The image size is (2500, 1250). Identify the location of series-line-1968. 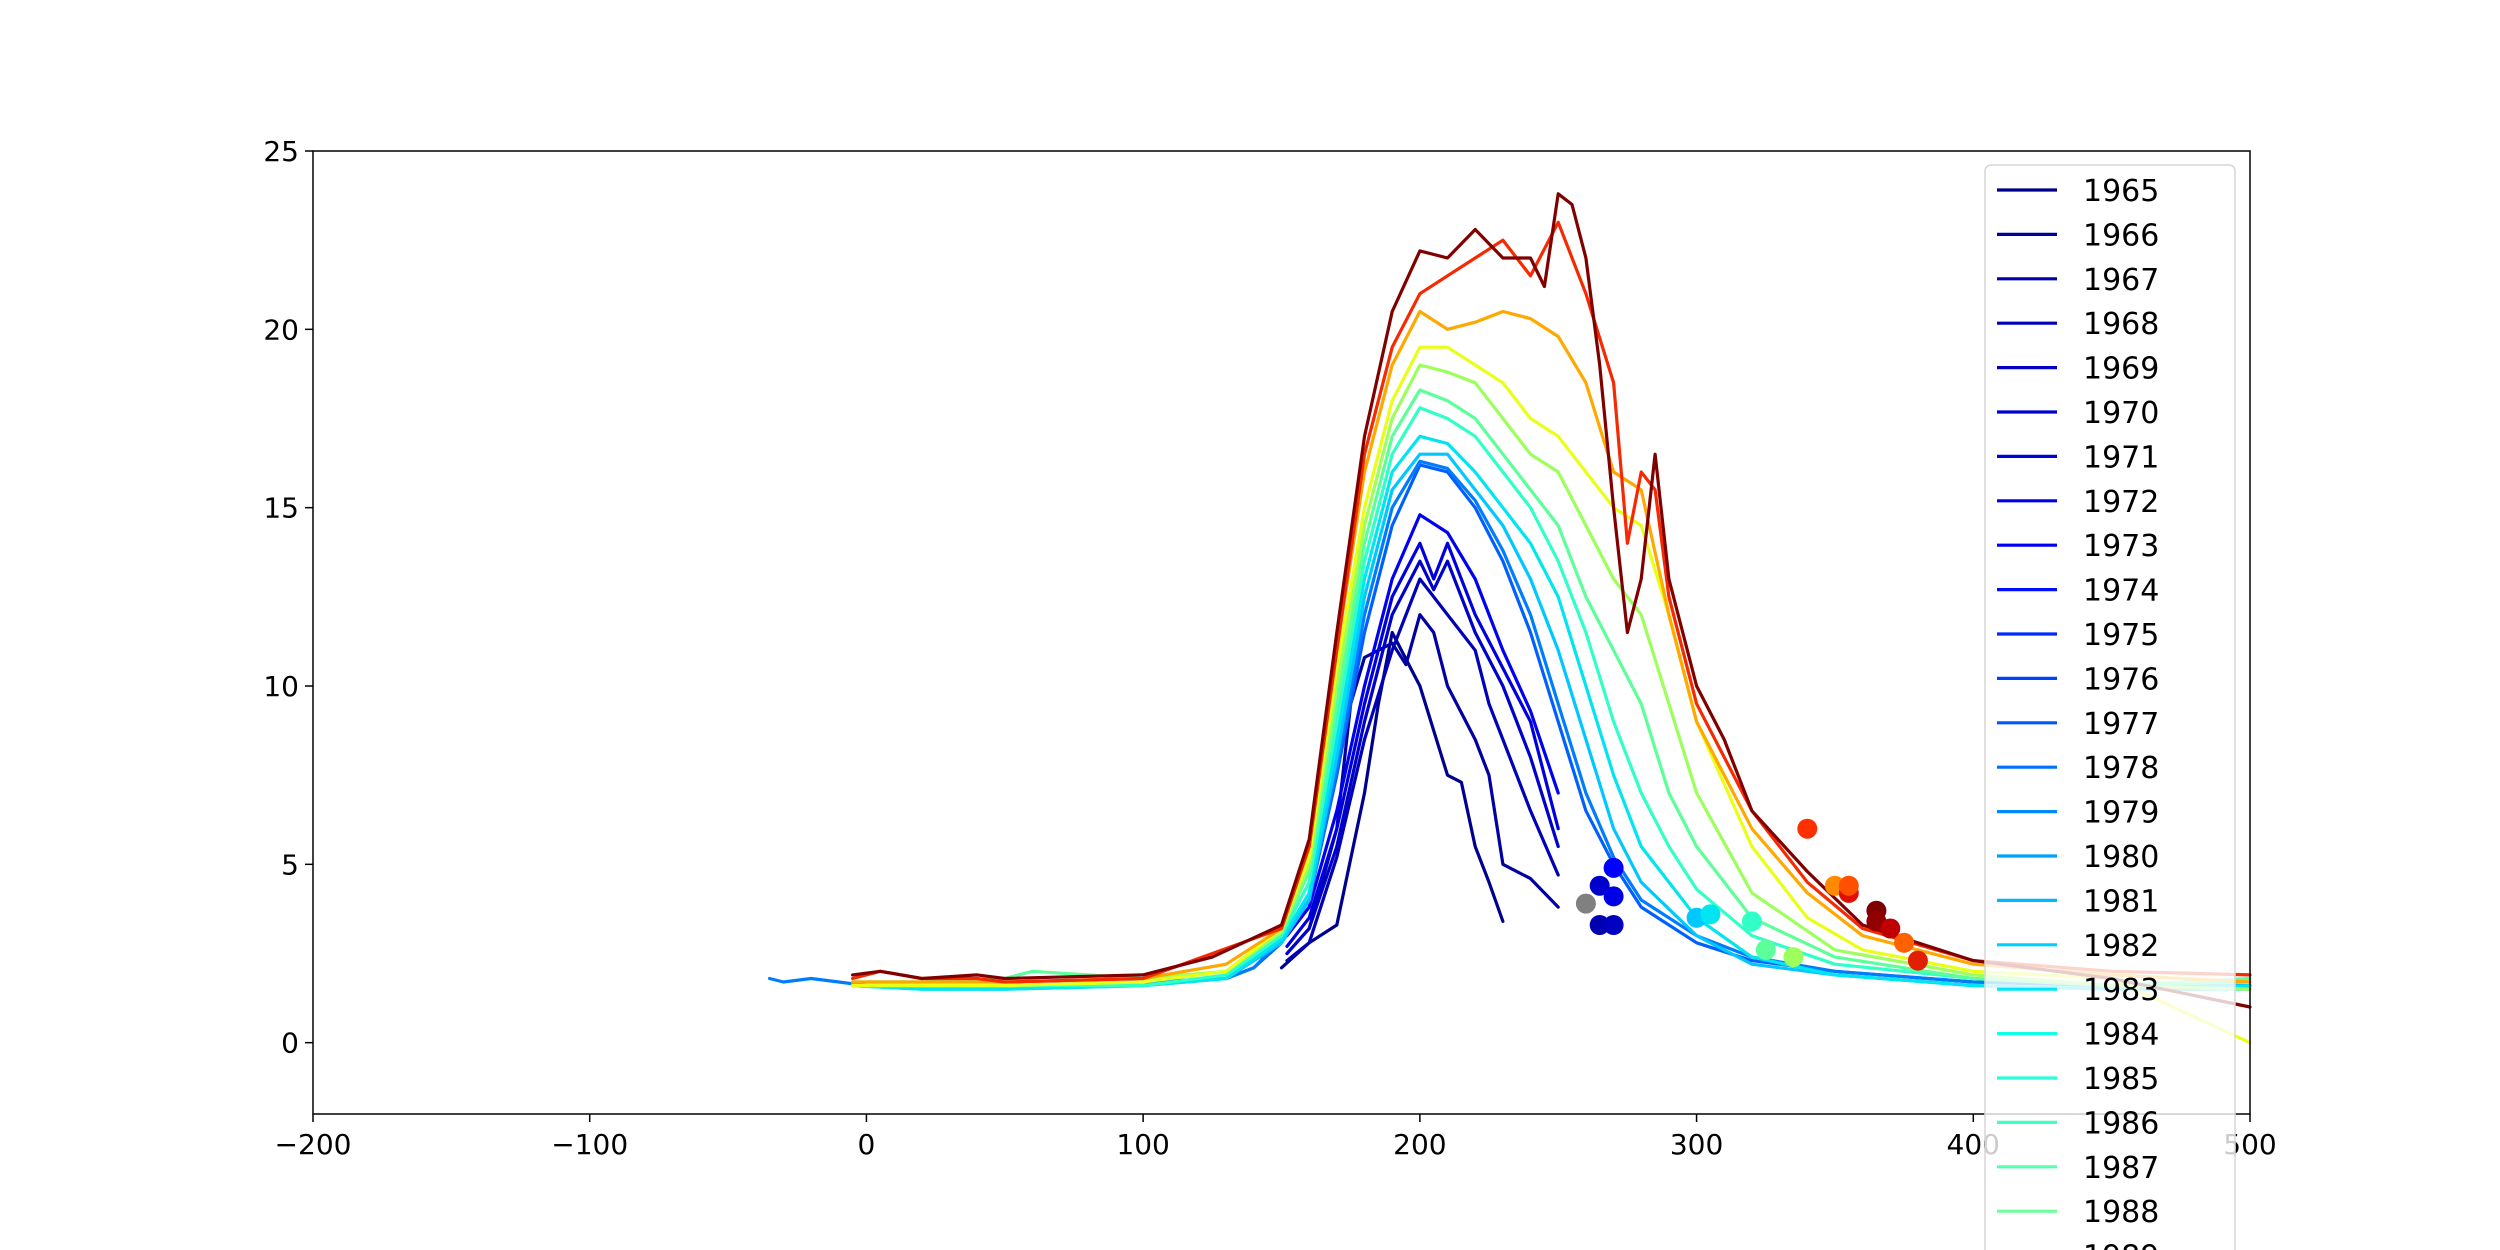
(1422, 757).